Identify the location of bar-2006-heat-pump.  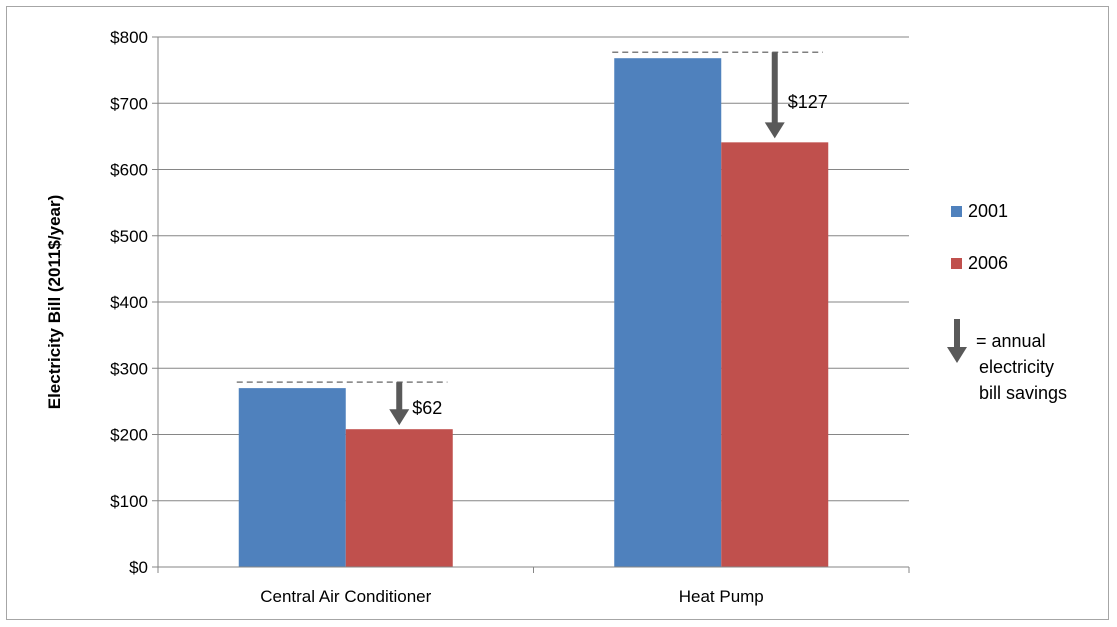
(775, 354).